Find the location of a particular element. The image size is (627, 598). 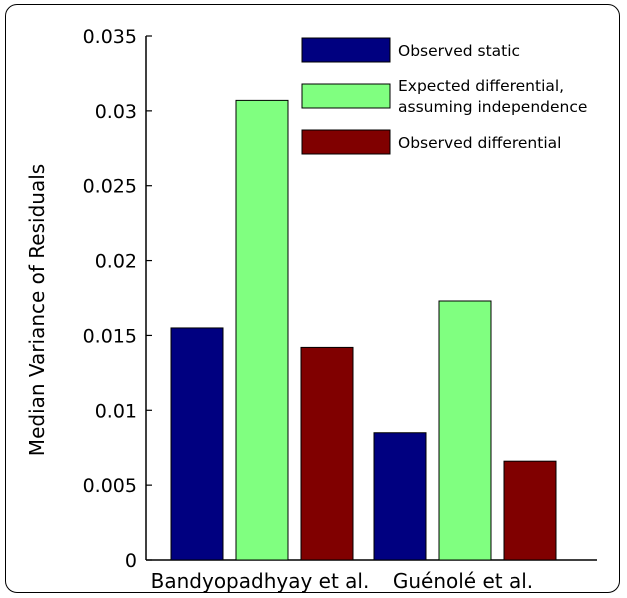

y-tick-label: 0.025 is located at coordinates (110, 187).